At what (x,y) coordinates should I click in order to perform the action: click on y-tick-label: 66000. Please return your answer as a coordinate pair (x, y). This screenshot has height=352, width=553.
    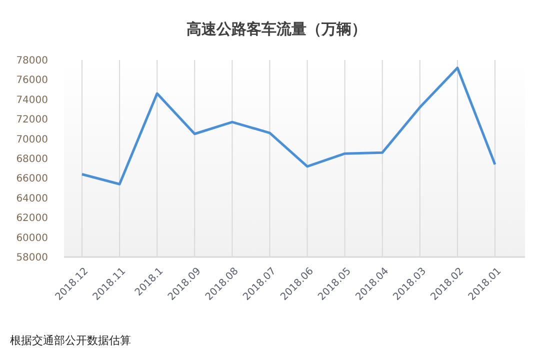
    Looking at the image, I should click on (32, 179).